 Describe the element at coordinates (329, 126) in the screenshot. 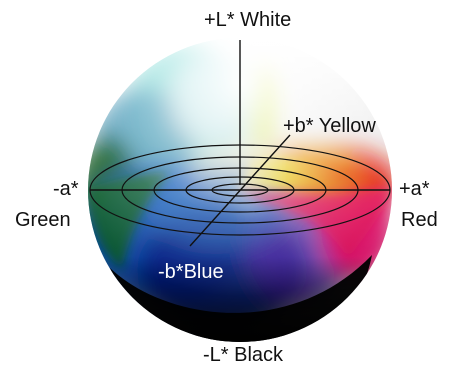

I see `positive-b-yellow-label: +b* Yellow` at that location.